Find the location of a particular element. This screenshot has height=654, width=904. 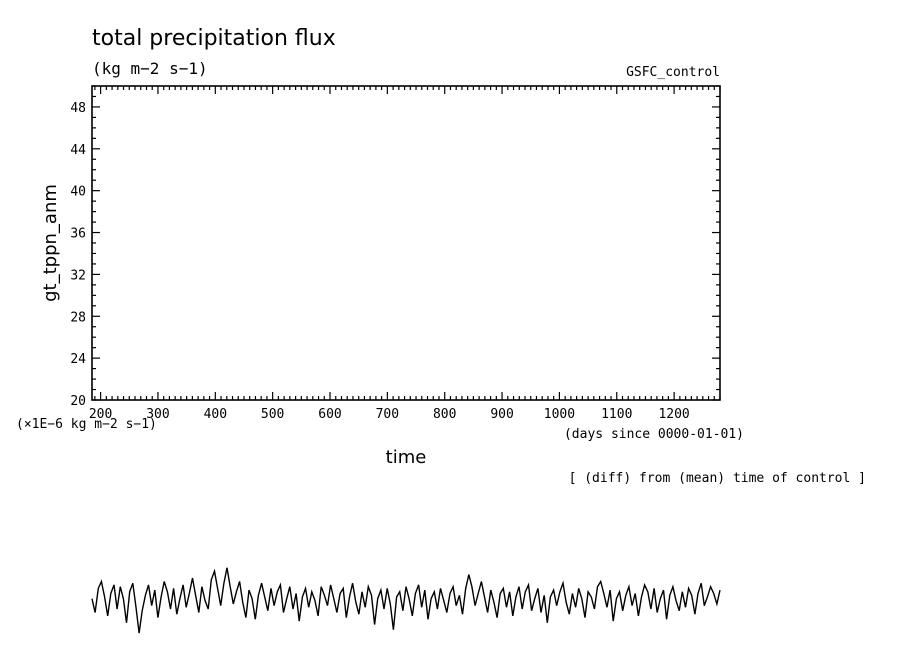

x-axis-label: time is located at coordinates (406, 457).